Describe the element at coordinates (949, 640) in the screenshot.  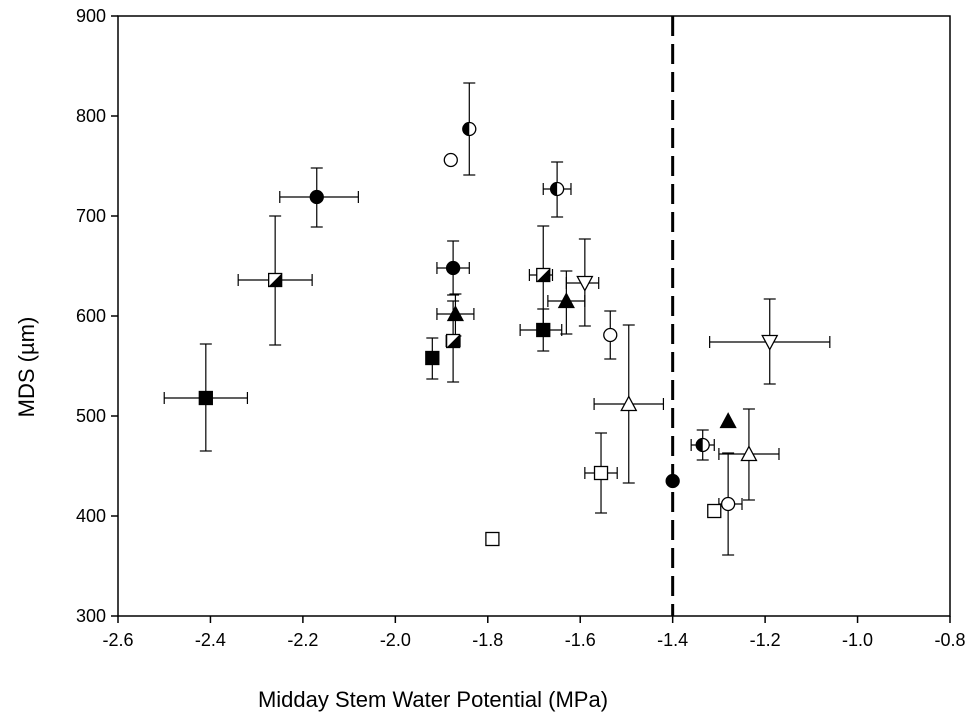
I see `x-tick-label: -0.8` at that location.